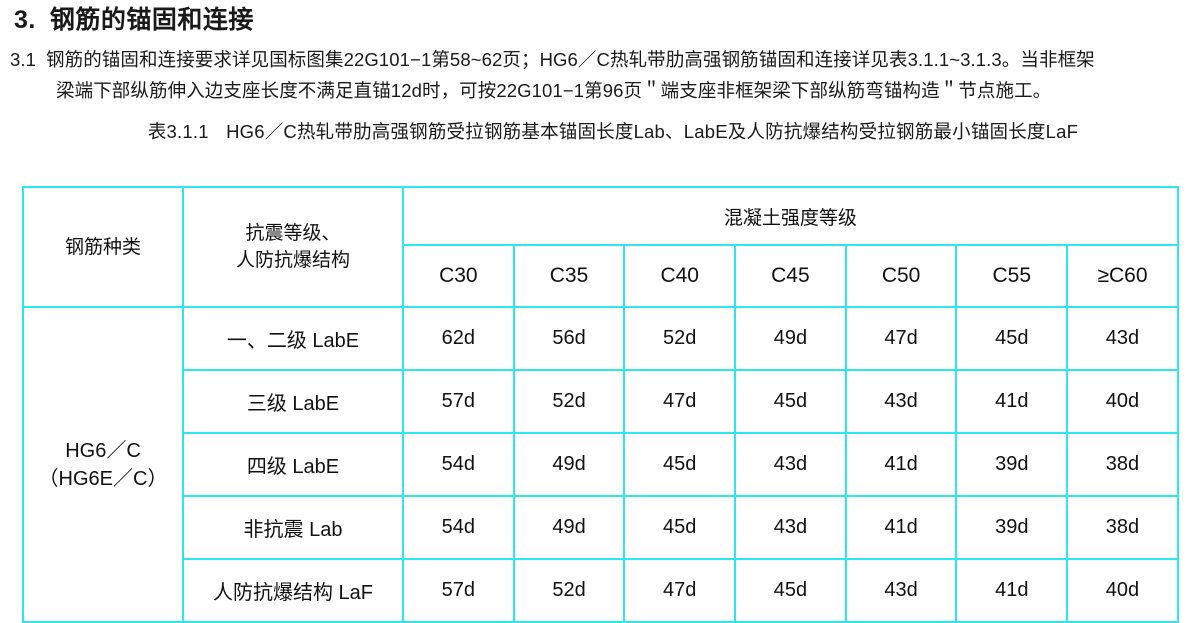 This screenshot has width=1200, height=623. I want to click on table-header-row-grades: C30 C35 C40 C45 C50 C55 ≥C60, so click(601, 276).